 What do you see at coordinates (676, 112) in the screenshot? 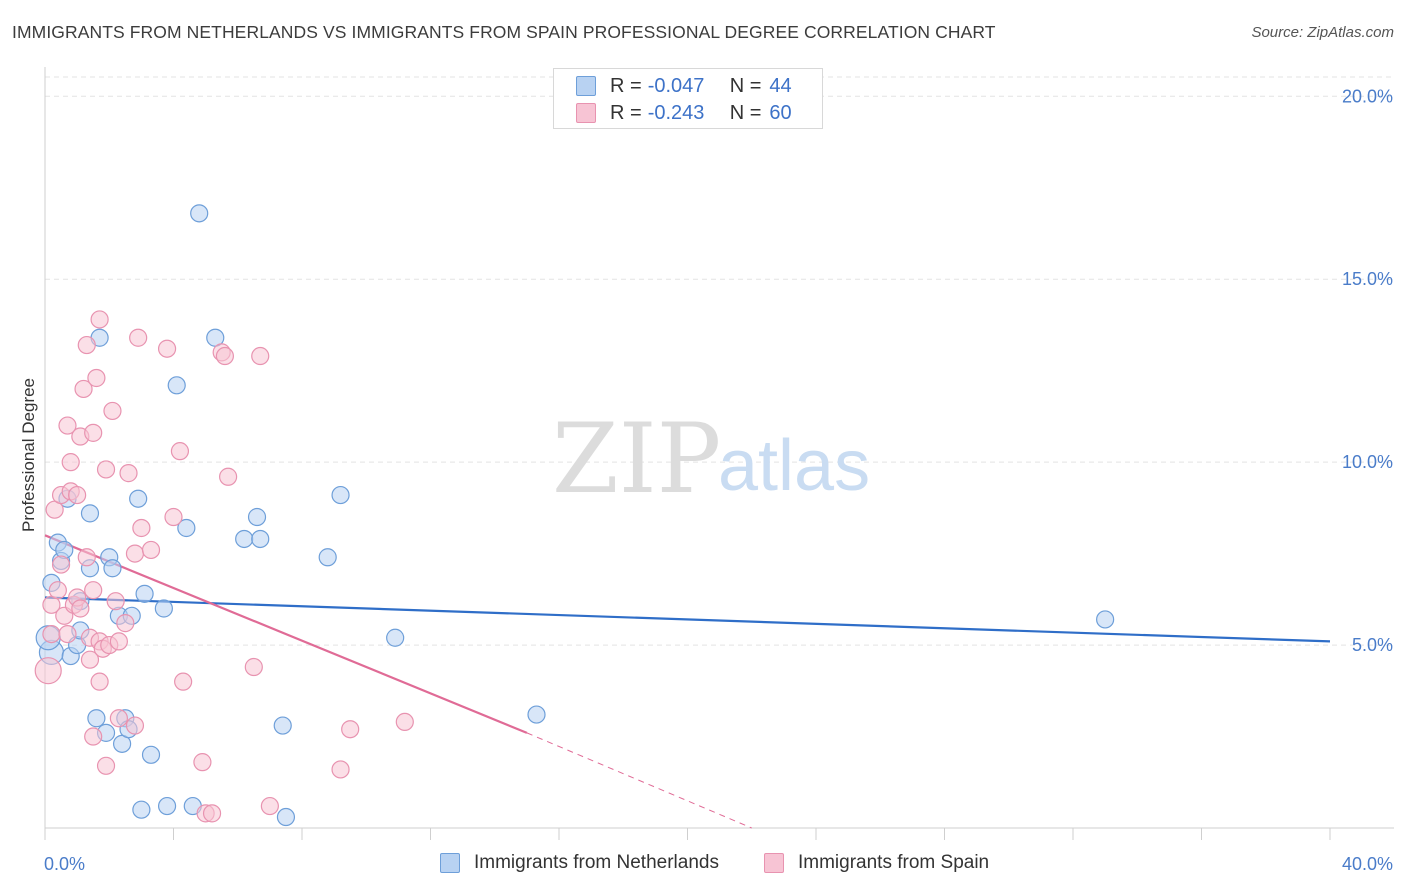
I see `r-value: -0.243` at bounding box center [676, 112].